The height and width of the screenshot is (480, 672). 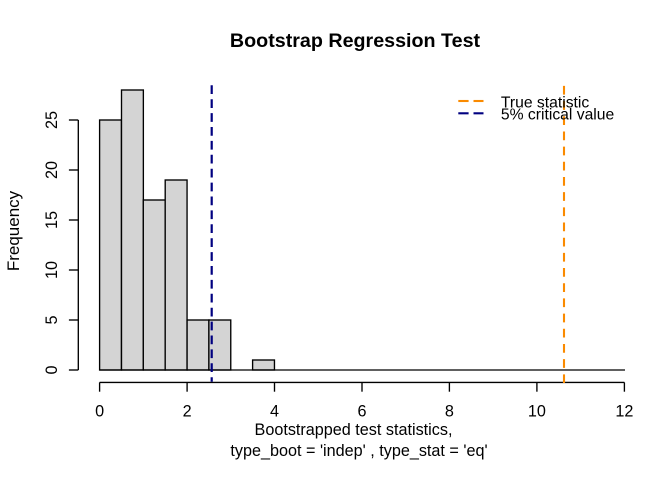 I want to click on svg-text:type_boot = 'indep' , type_sta: type_boot = 'indep' , type_stat = 'eq', so click(x=358, y=451).